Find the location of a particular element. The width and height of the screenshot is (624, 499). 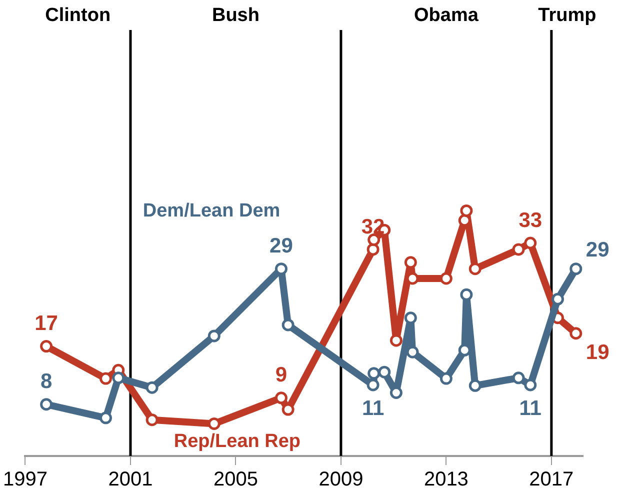

text: Clinton is located at coordinates (78, 15).